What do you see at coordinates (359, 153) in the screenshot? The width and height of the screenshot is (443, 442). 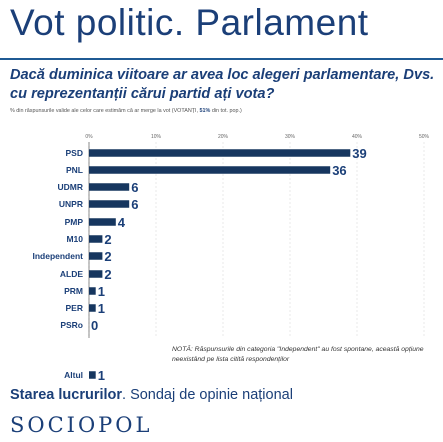 I see `value-label: 39` at bounding box center [359, 153].